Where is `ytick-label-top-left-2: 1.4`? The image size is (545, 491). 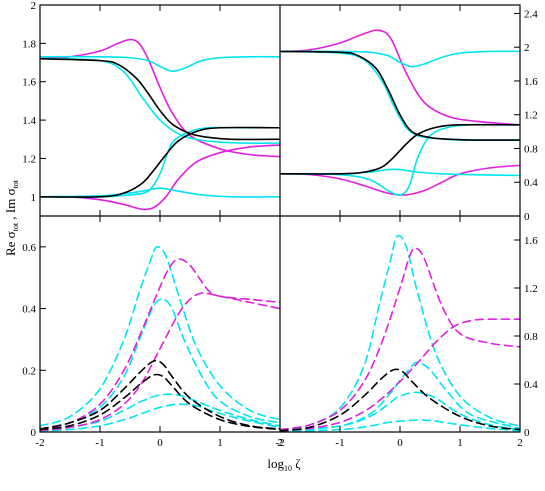 ytick-label-top-left-2: 1.4 is located at coordinates (29, 121).